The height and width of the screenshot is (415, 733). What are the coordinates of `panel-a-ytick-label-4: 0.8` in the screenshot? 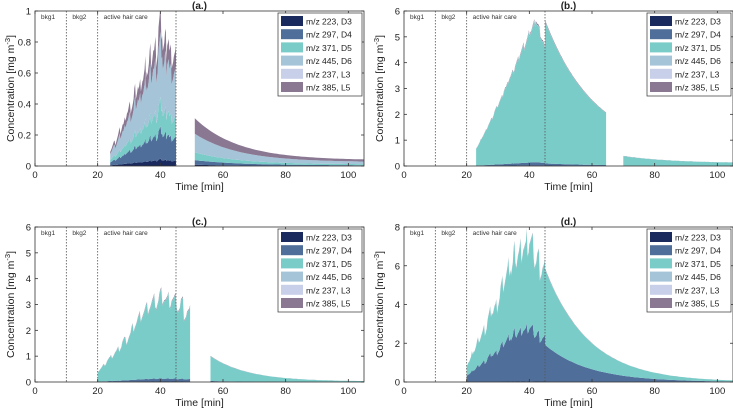 It's located at (24, 43).